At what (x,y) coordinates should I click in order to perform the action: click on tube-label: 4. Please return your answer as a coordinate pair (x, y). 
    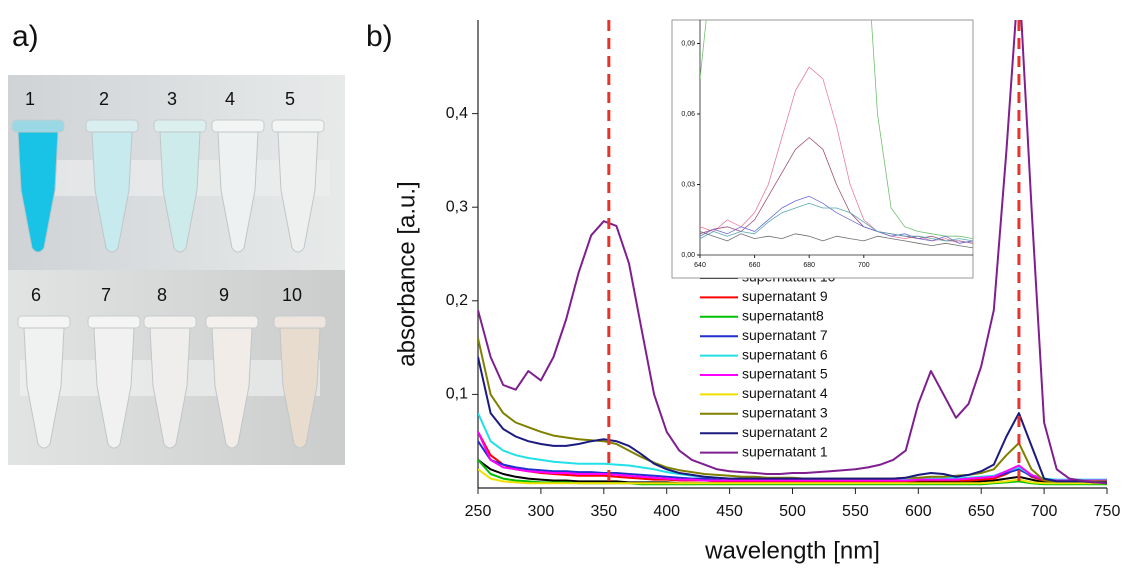
    Looking at the image, I should click on (230, 99).